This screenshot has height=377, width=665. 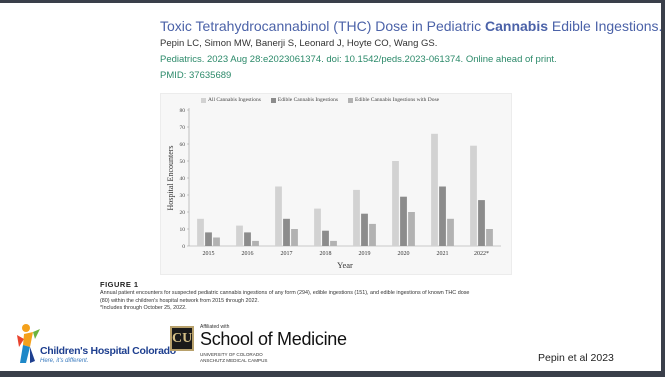 I want to click on cu-affiliated-text: Affiliated with, so click(x=215, y=327).